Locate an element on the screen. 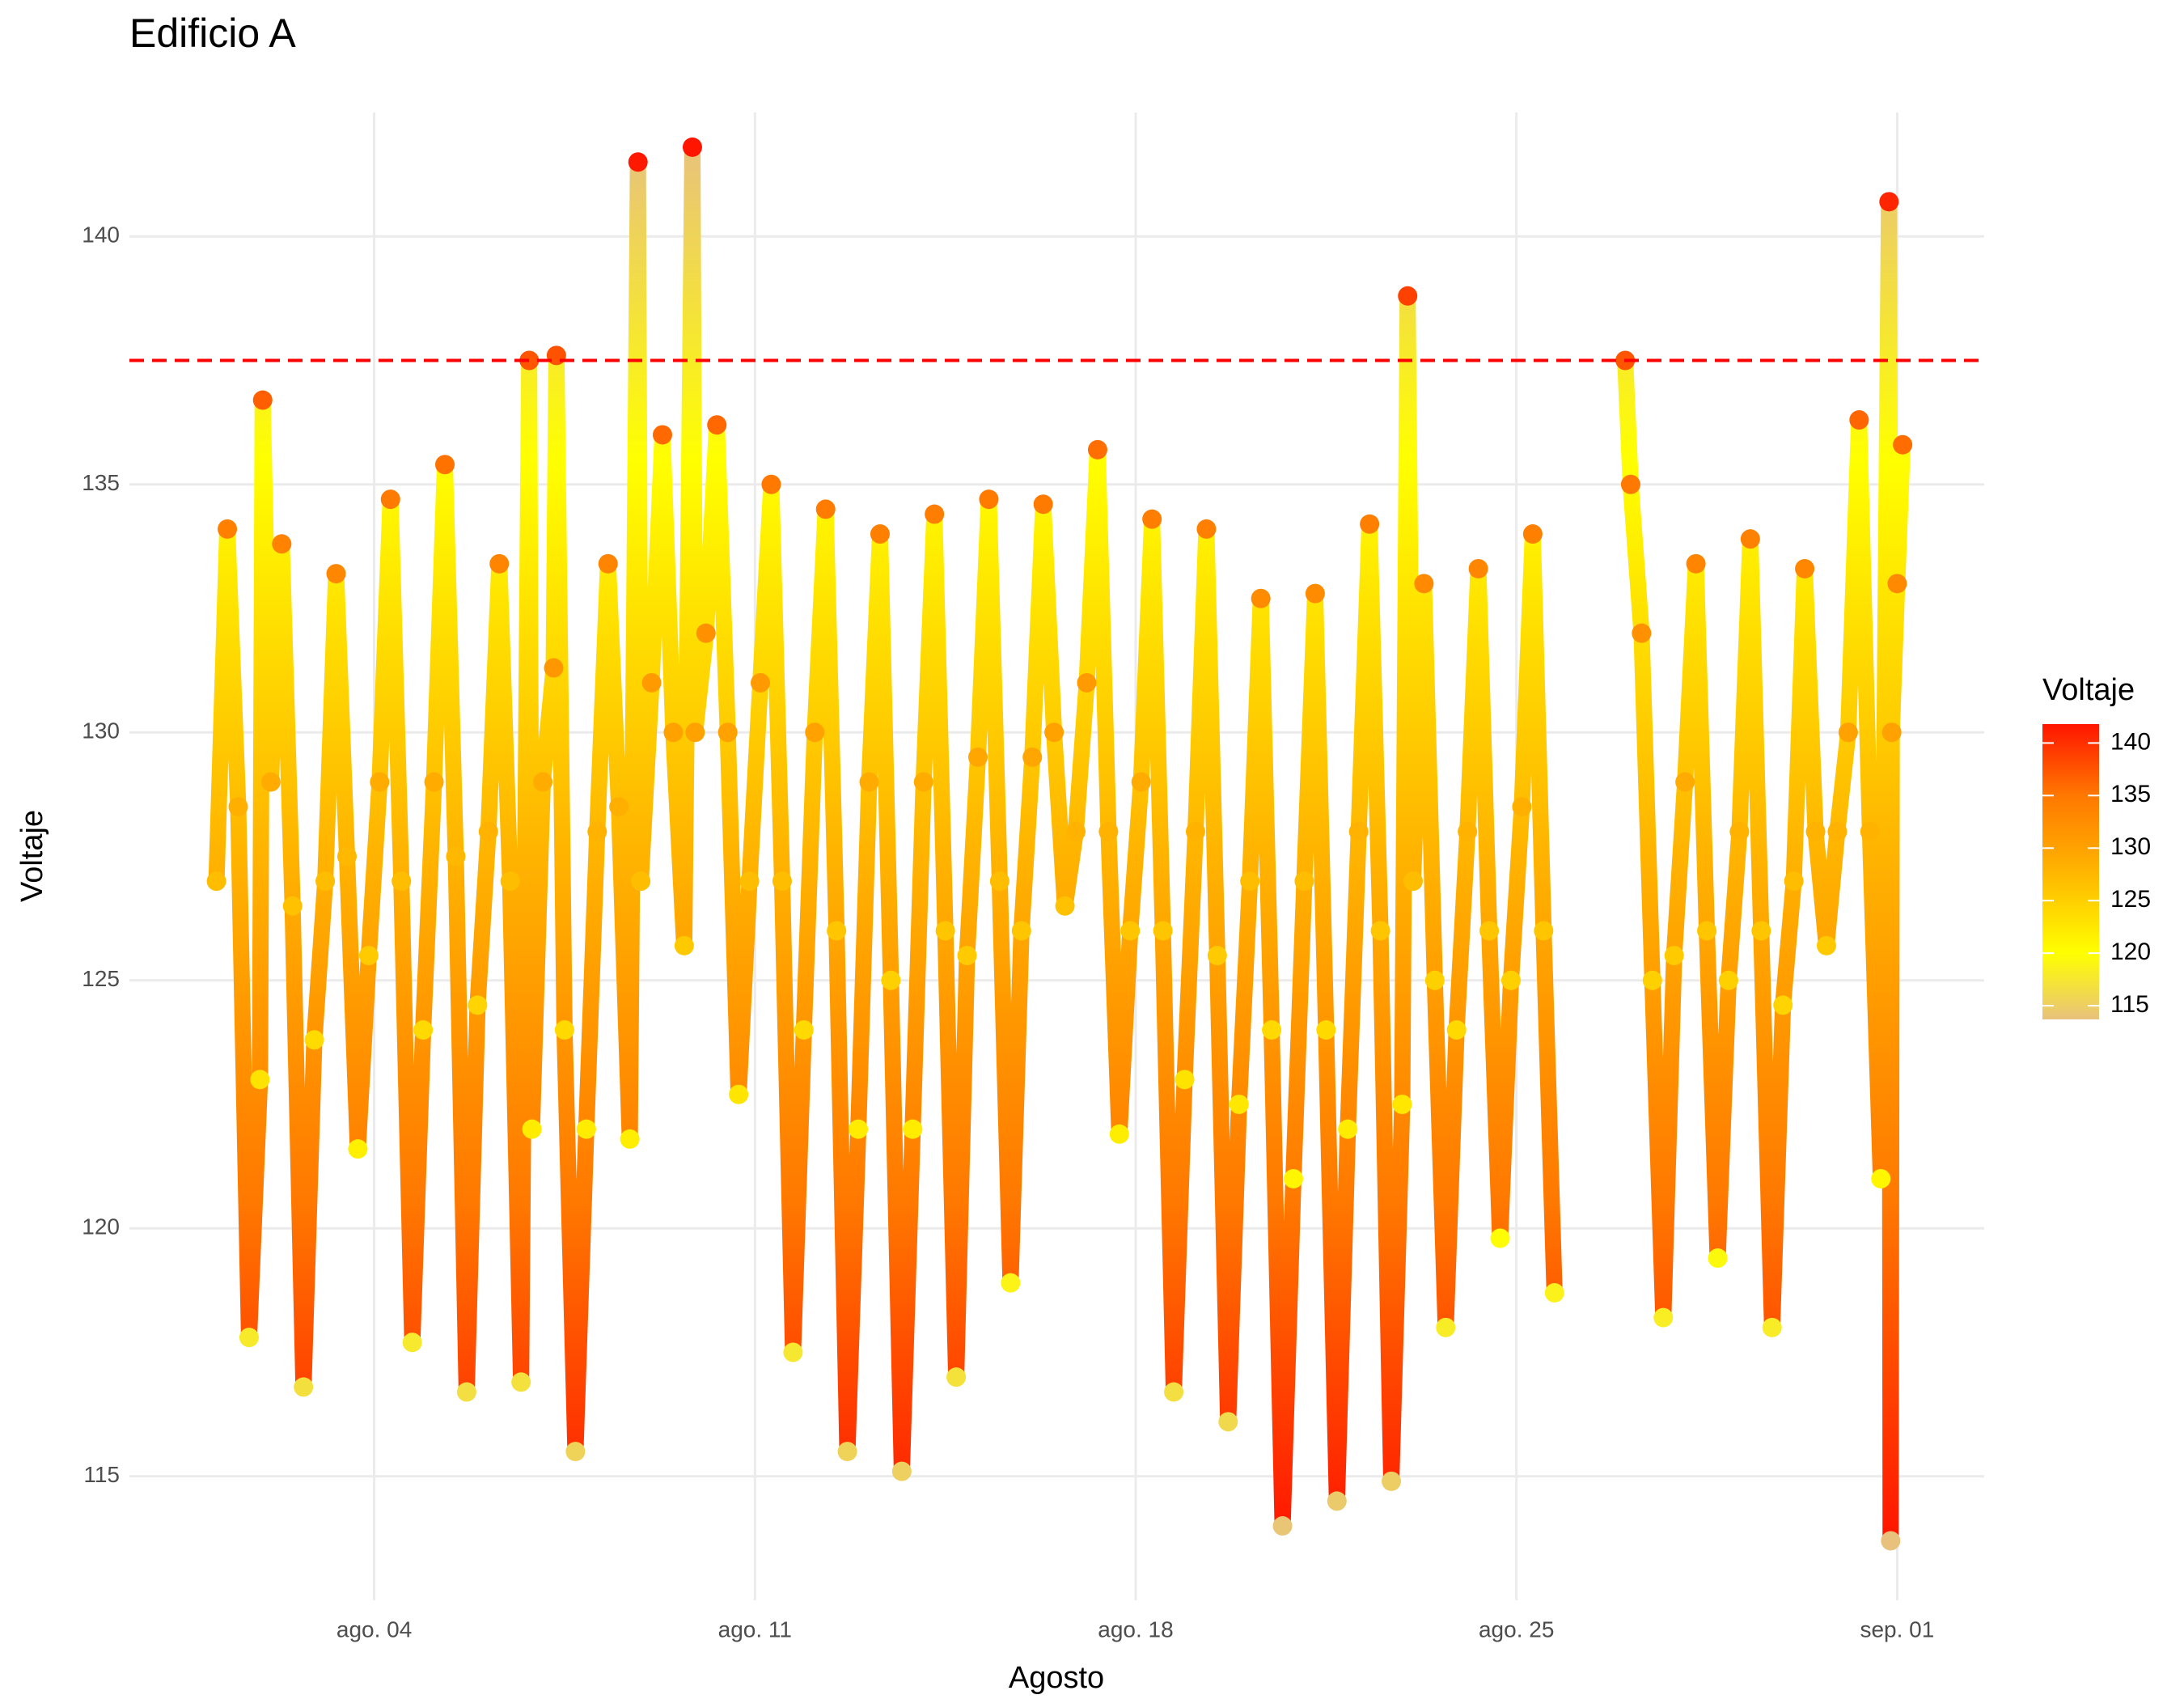  x-axis-label: Agosto is located at coordinates (1056, 1678).